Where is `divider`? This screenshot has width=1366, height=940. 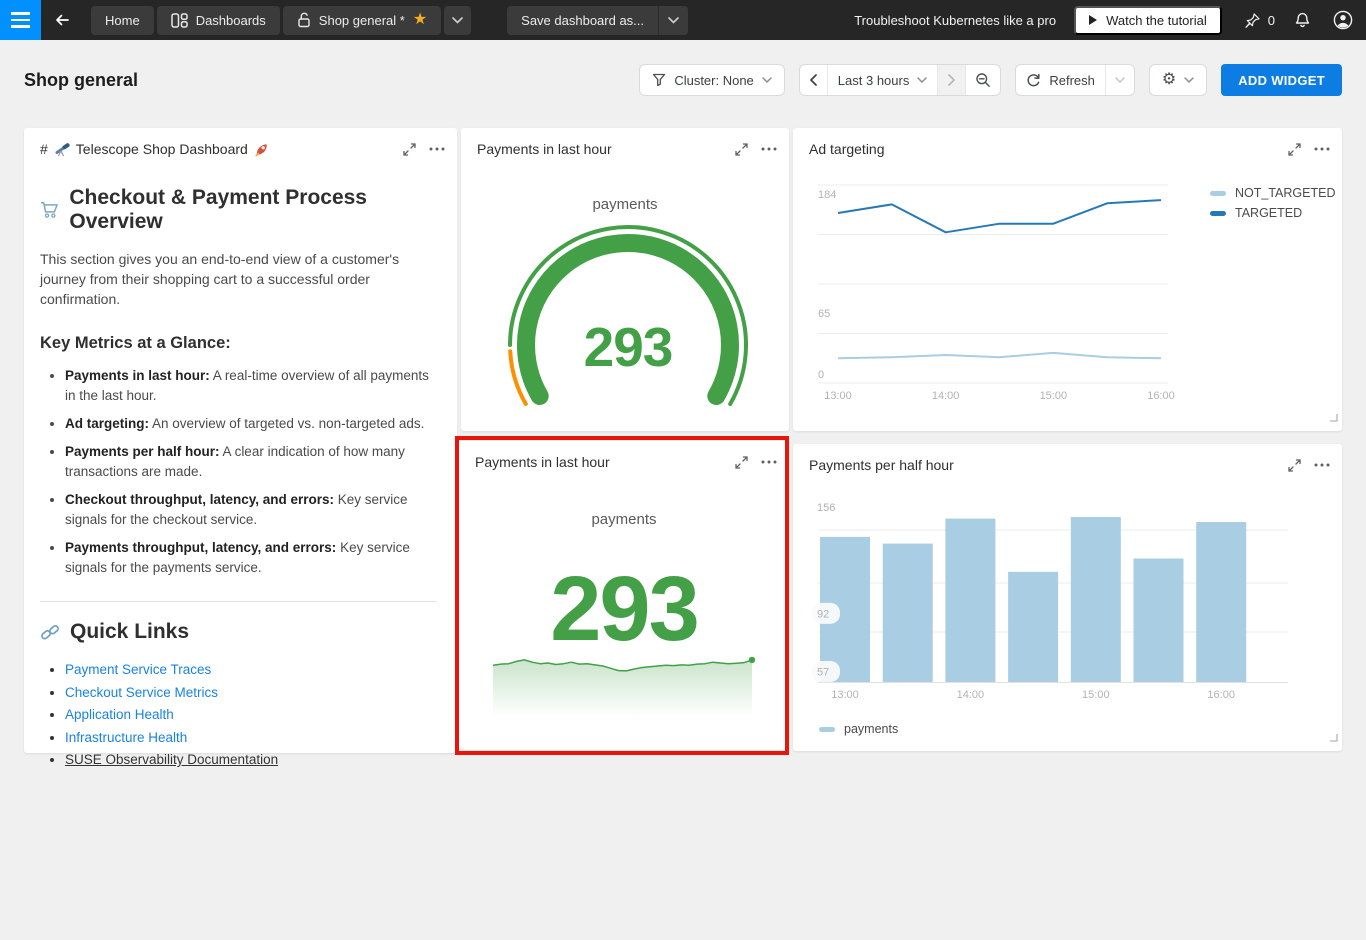
divider is located at coordinates (238, 601).